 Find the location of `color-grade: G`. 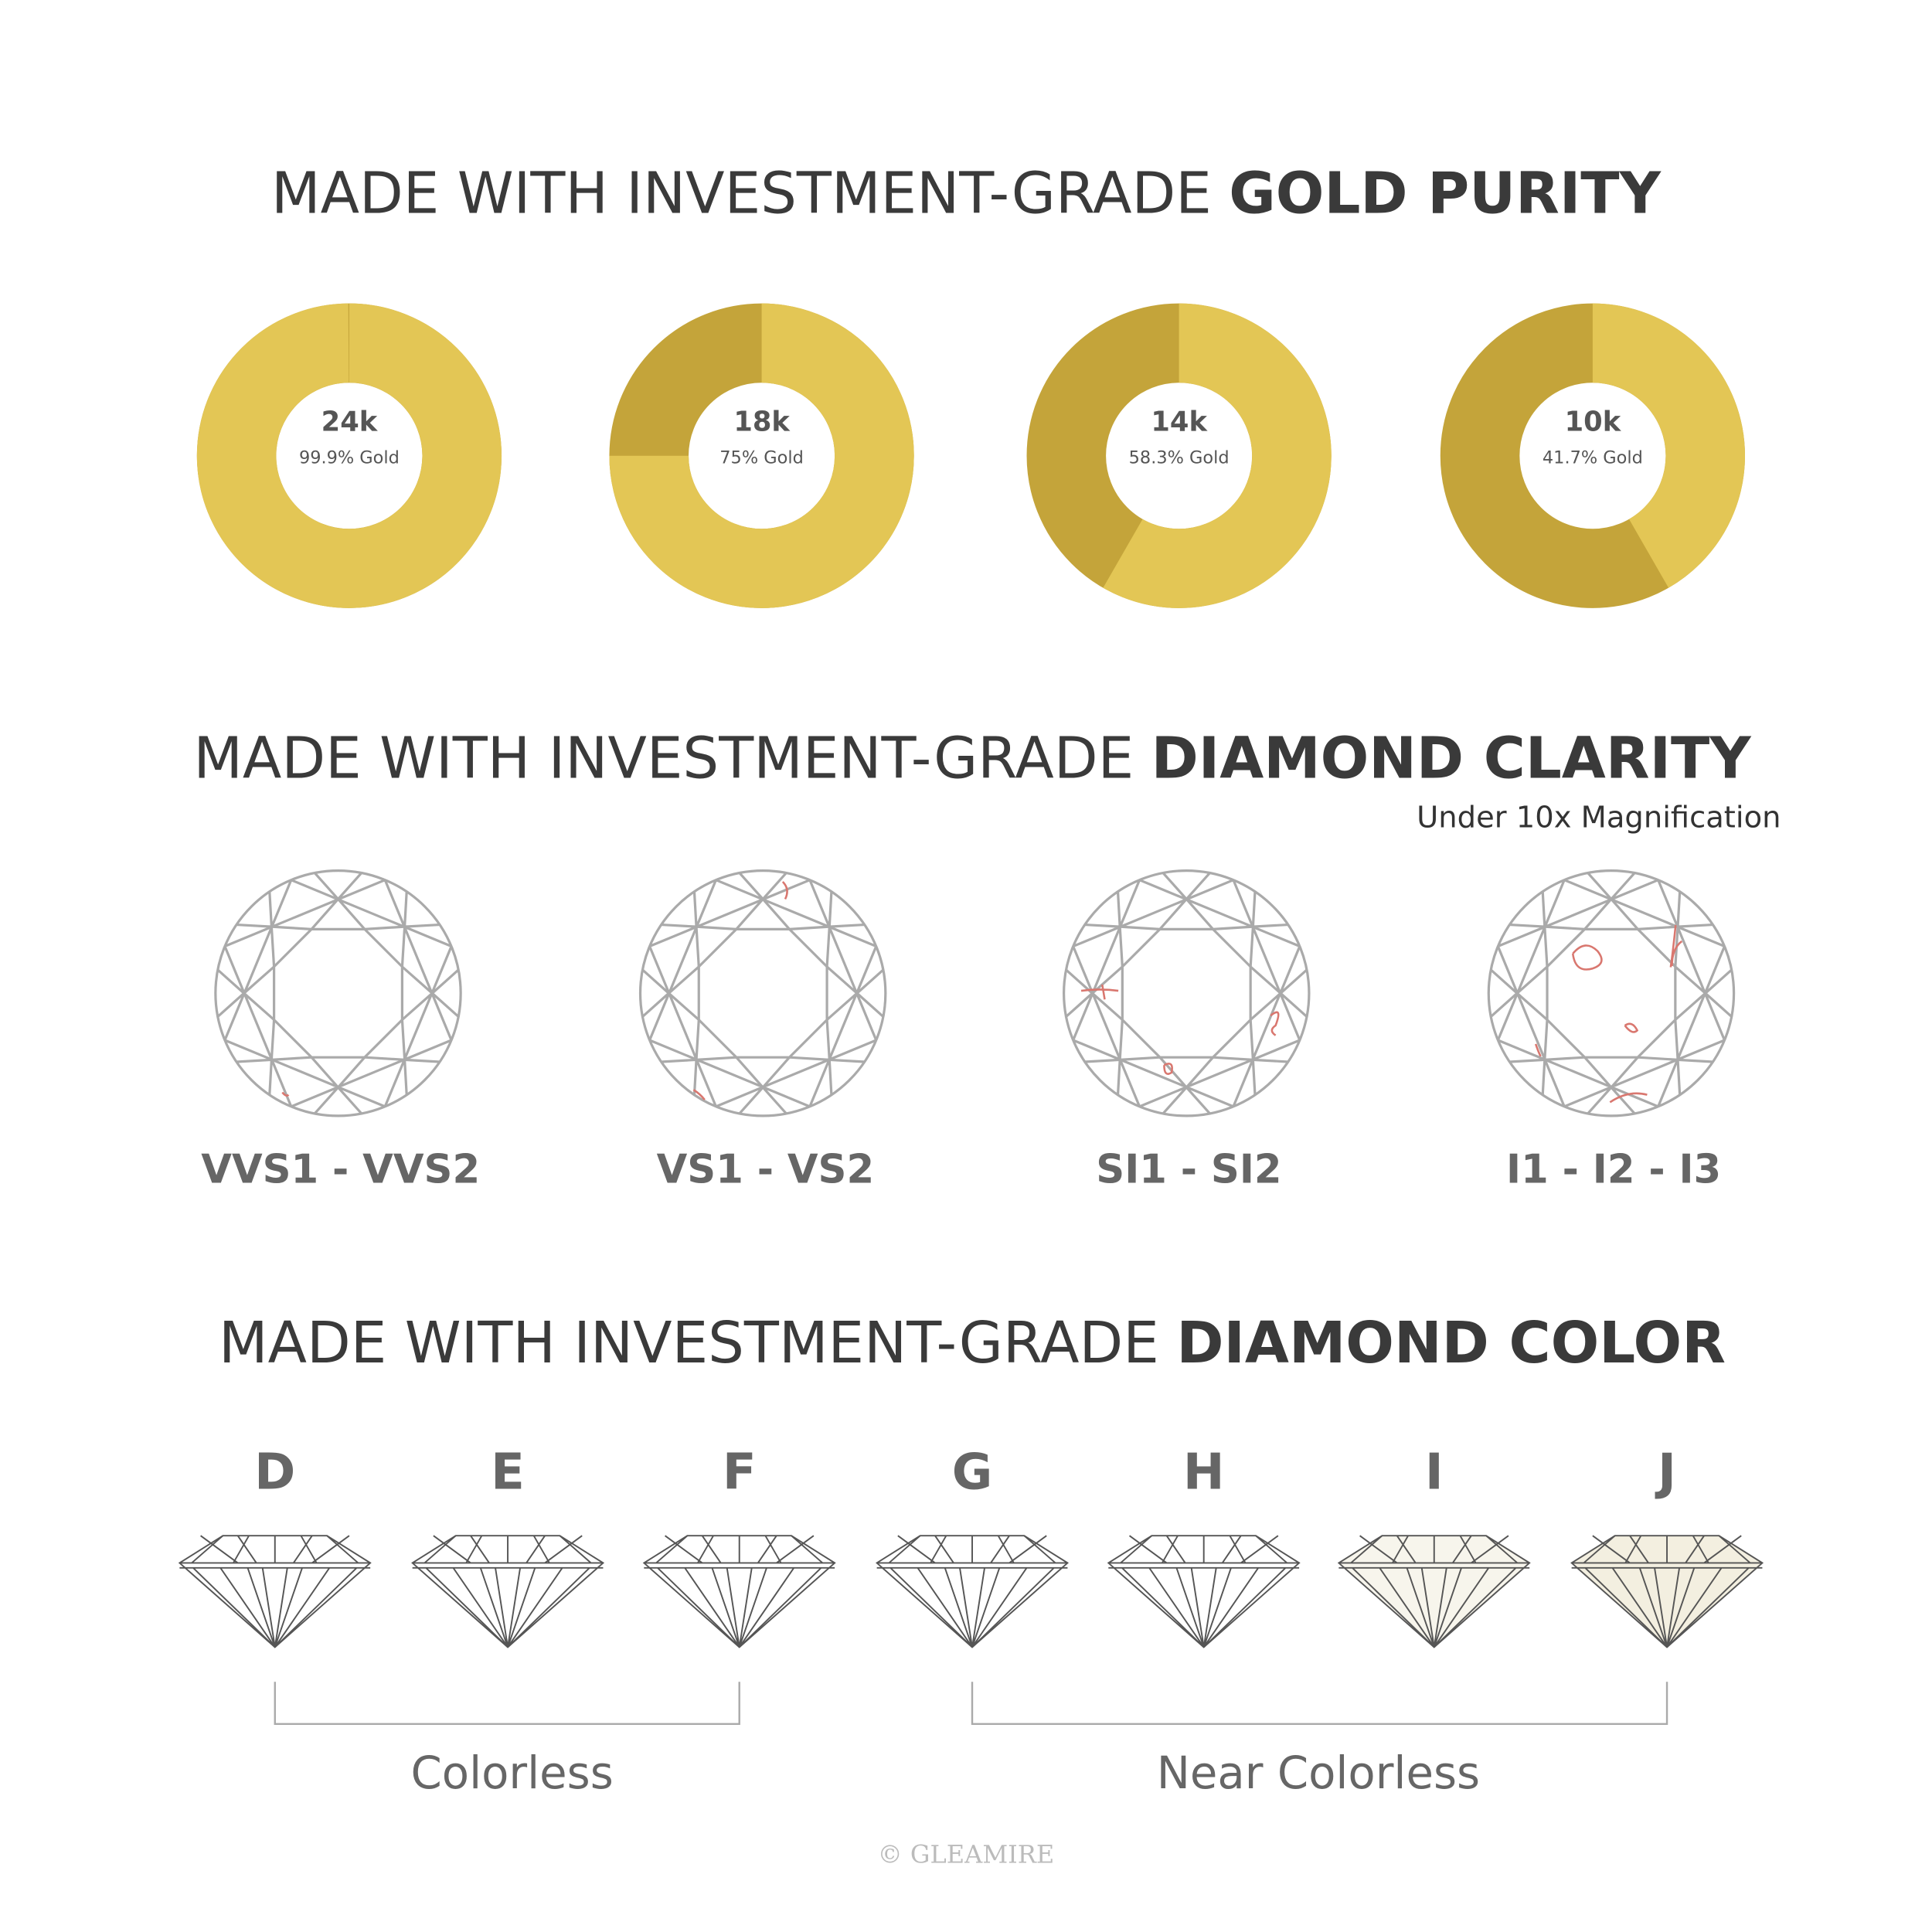

color-grade: G is located at coordinates (972, 1473).